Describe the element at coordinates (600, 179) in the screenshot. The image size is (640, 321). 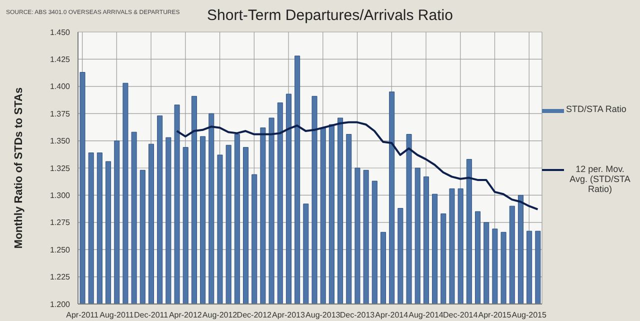
I see `legend-label: 12 per. Mov. Avg. (STD/STA Ratio)` at that location.